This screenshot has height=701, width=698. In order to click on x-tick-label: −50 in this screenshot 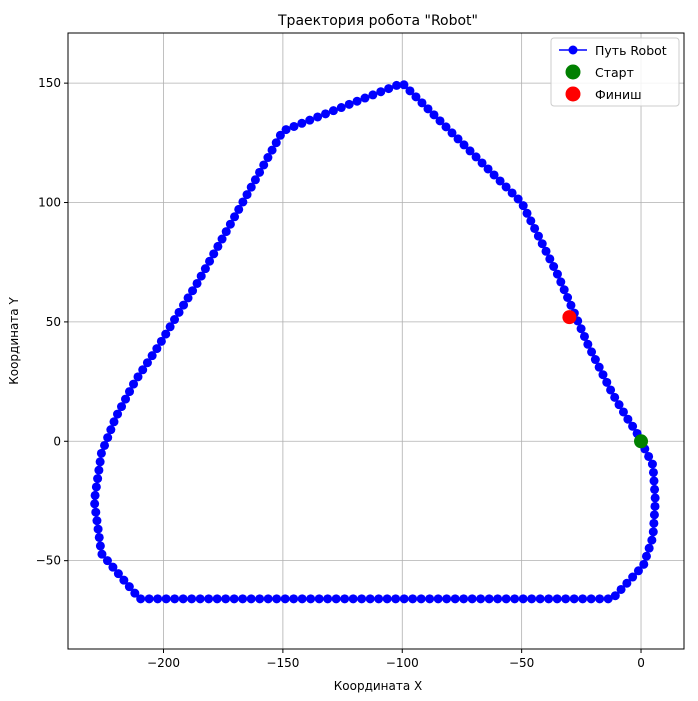, I will do `click(521, 663)`.